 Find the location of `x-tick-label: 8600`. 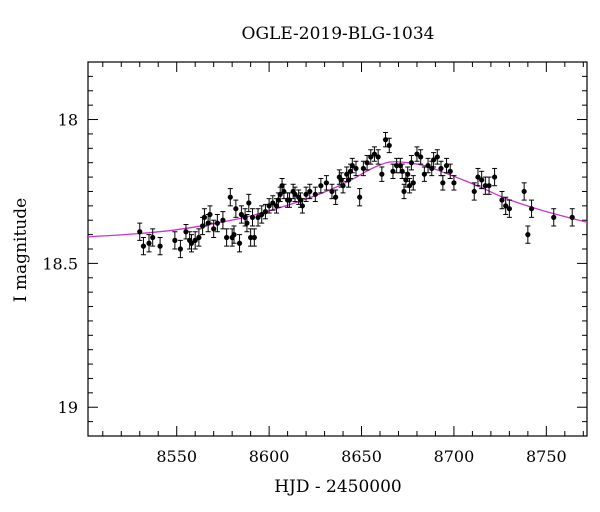

x-tick-label: 8600 is located at coordinates (269, 456).